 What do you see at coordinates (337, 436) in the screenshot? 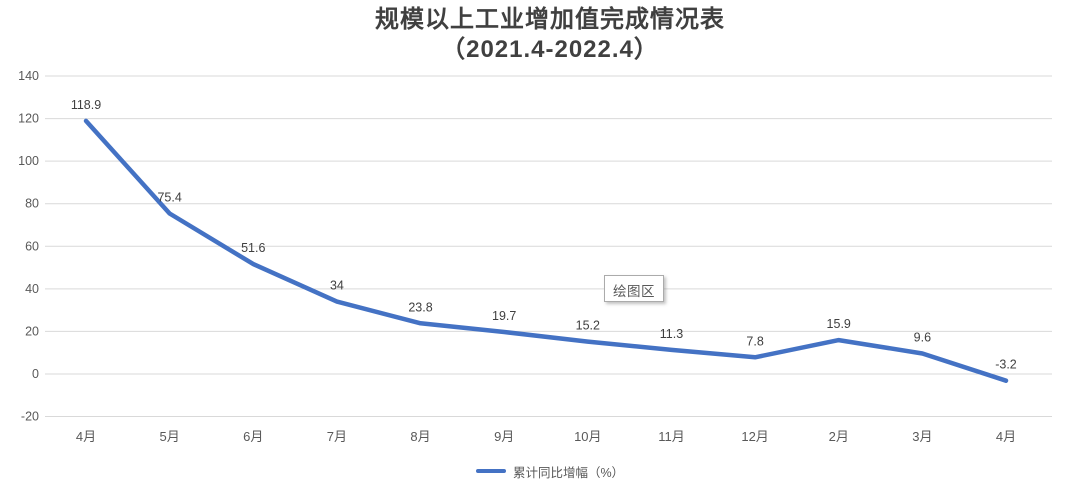
I see `x-axis-tick-label: 7月` at bounding box center [337, 436].